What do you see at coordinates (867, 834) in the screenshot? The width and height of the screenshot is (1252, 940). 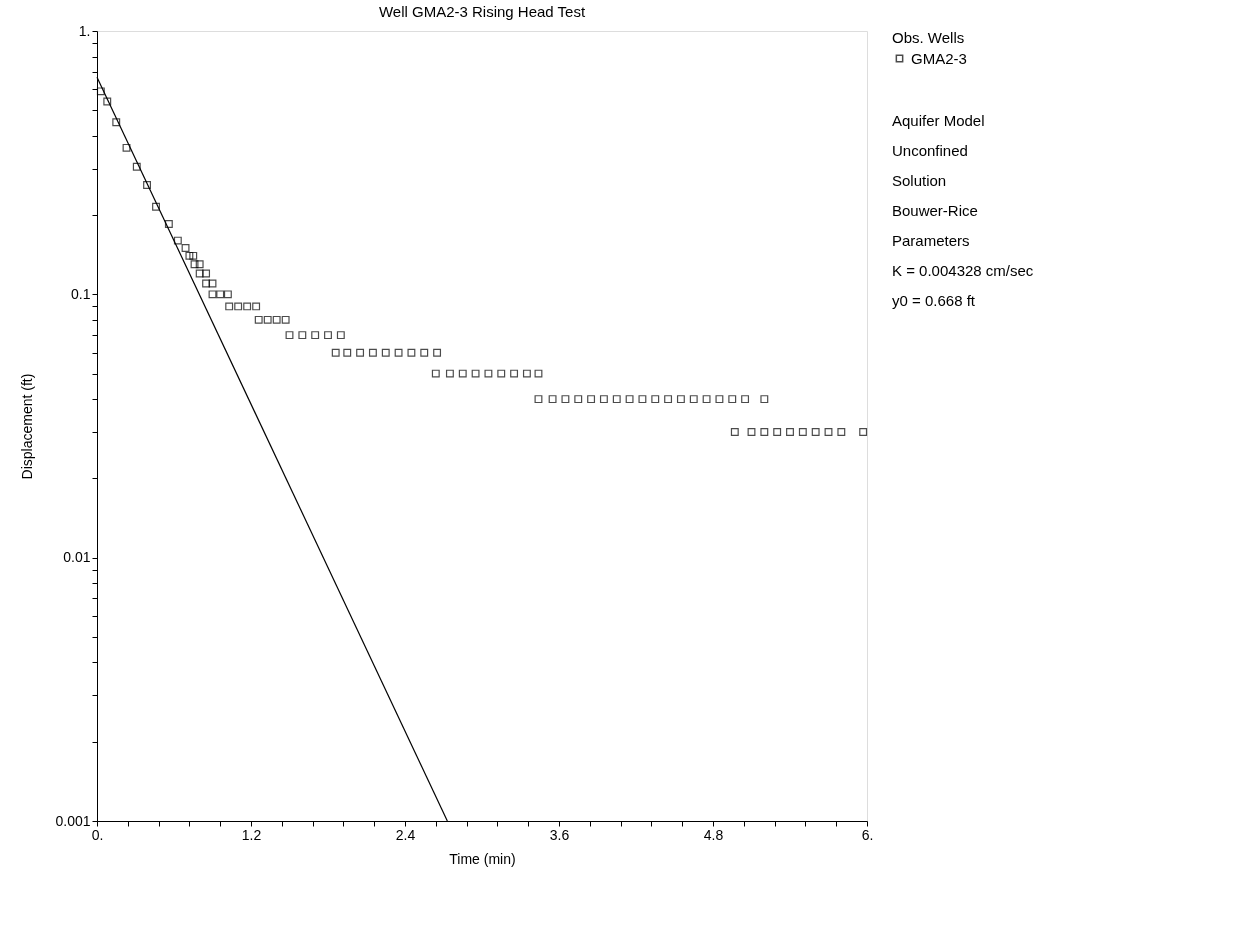 I see `x-tick-label: 6.` at bounding box center [867, 834].